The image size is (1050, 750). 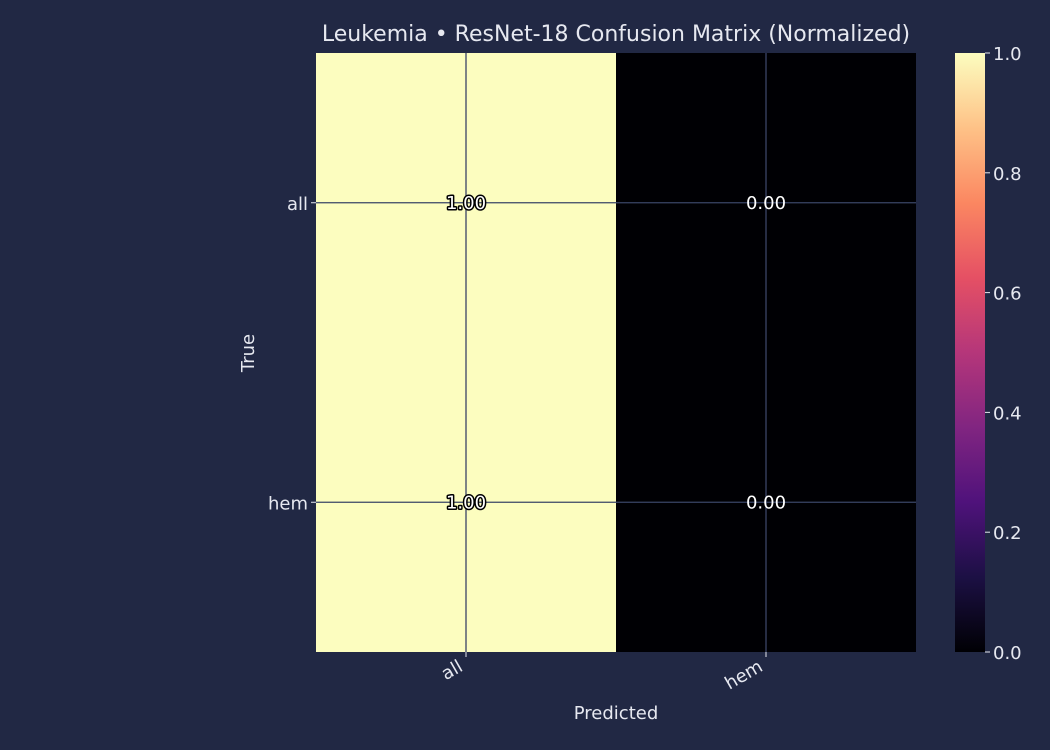 What do you see at coordinates (970, 352) in the screenshot?
I see `colorbar-gradient` at bounding box center [970, 352].